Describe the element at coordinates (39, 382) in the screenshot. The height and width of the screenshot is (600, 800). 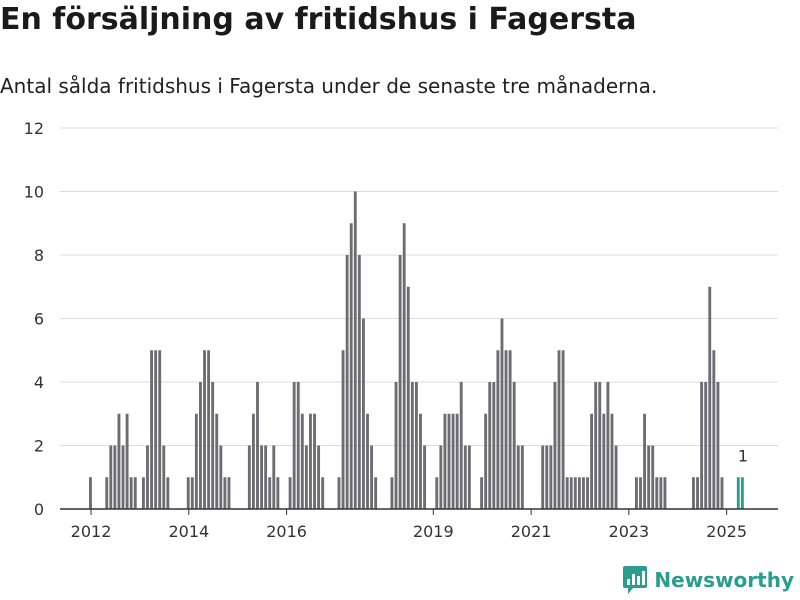
I see `y-tick-label: 4` at that location.